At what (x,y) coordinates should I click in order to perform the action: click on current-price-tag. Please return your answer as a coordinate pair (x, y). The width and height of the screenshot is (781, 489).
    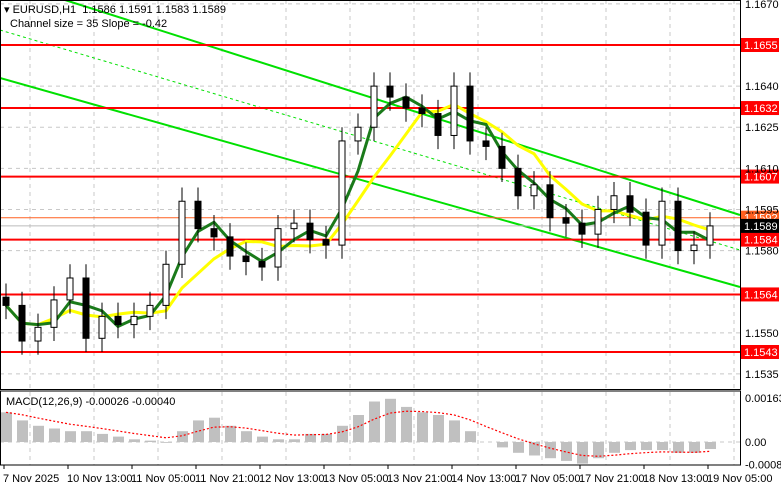
    Looking at the image, I should click on (760, 225).